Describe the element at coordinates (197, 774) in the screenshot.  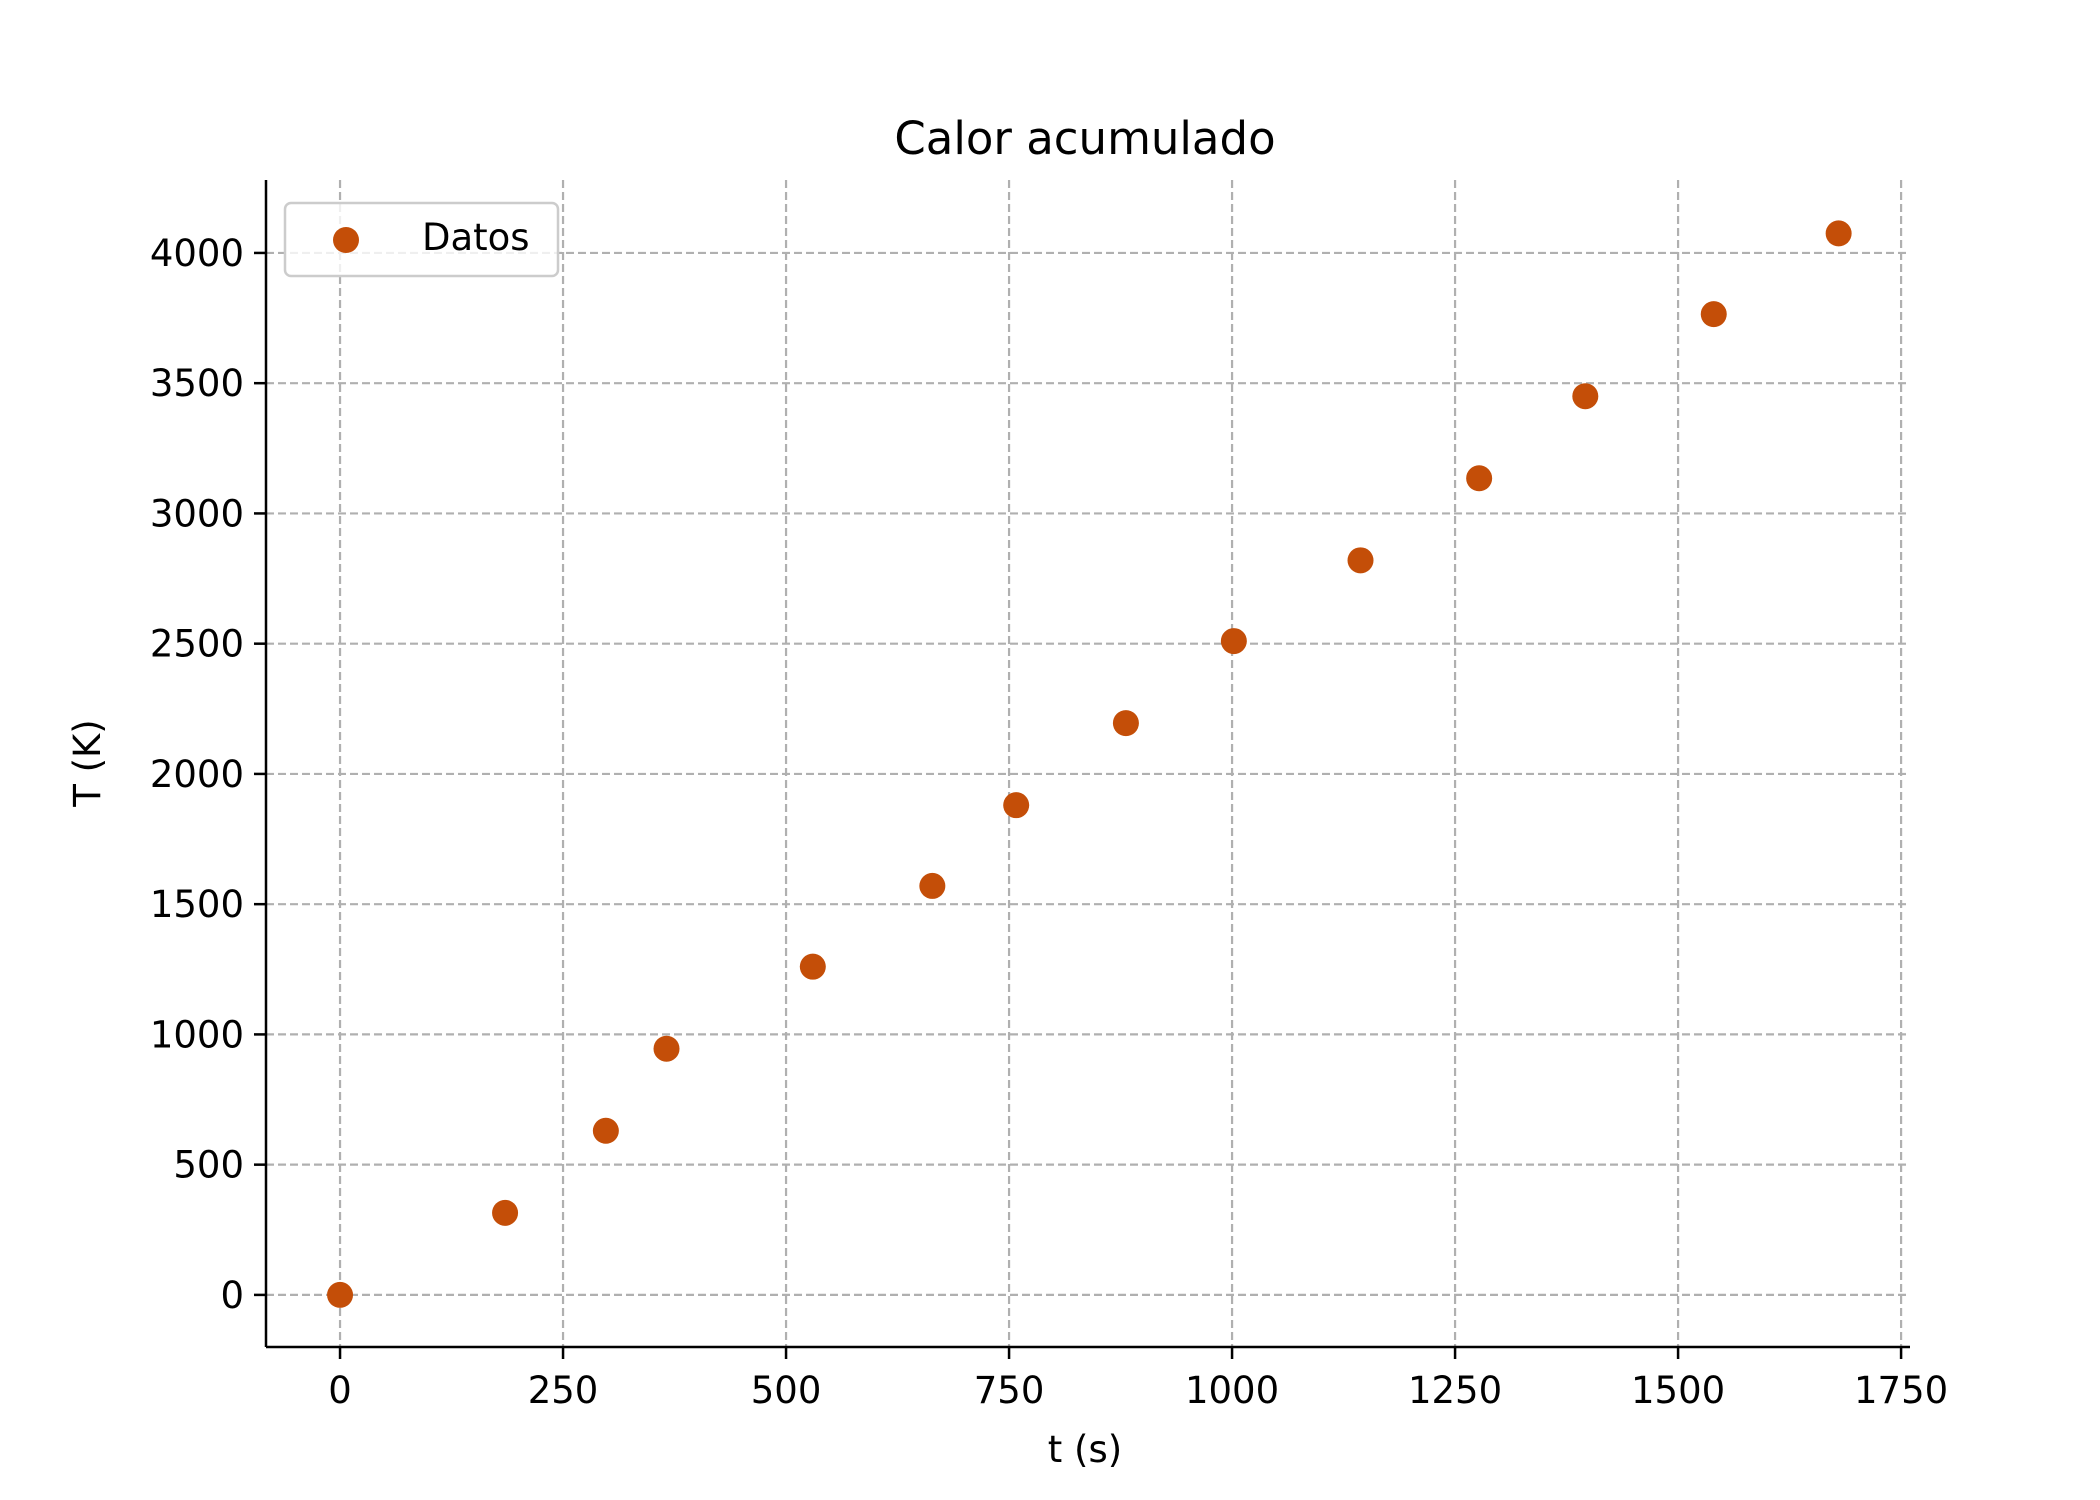
I see `y-tick-label-4: 2000` at that location.